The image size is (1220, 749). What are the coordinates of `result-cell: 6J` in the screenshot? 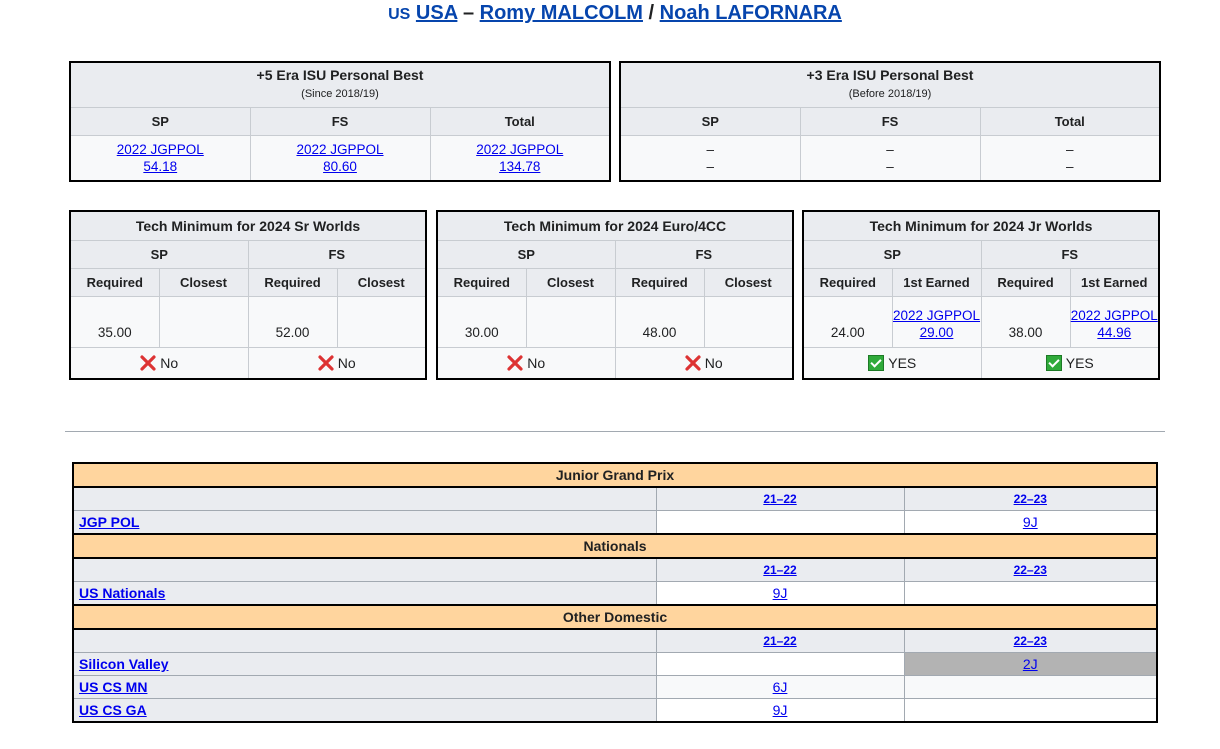 It's located at (780, 687).